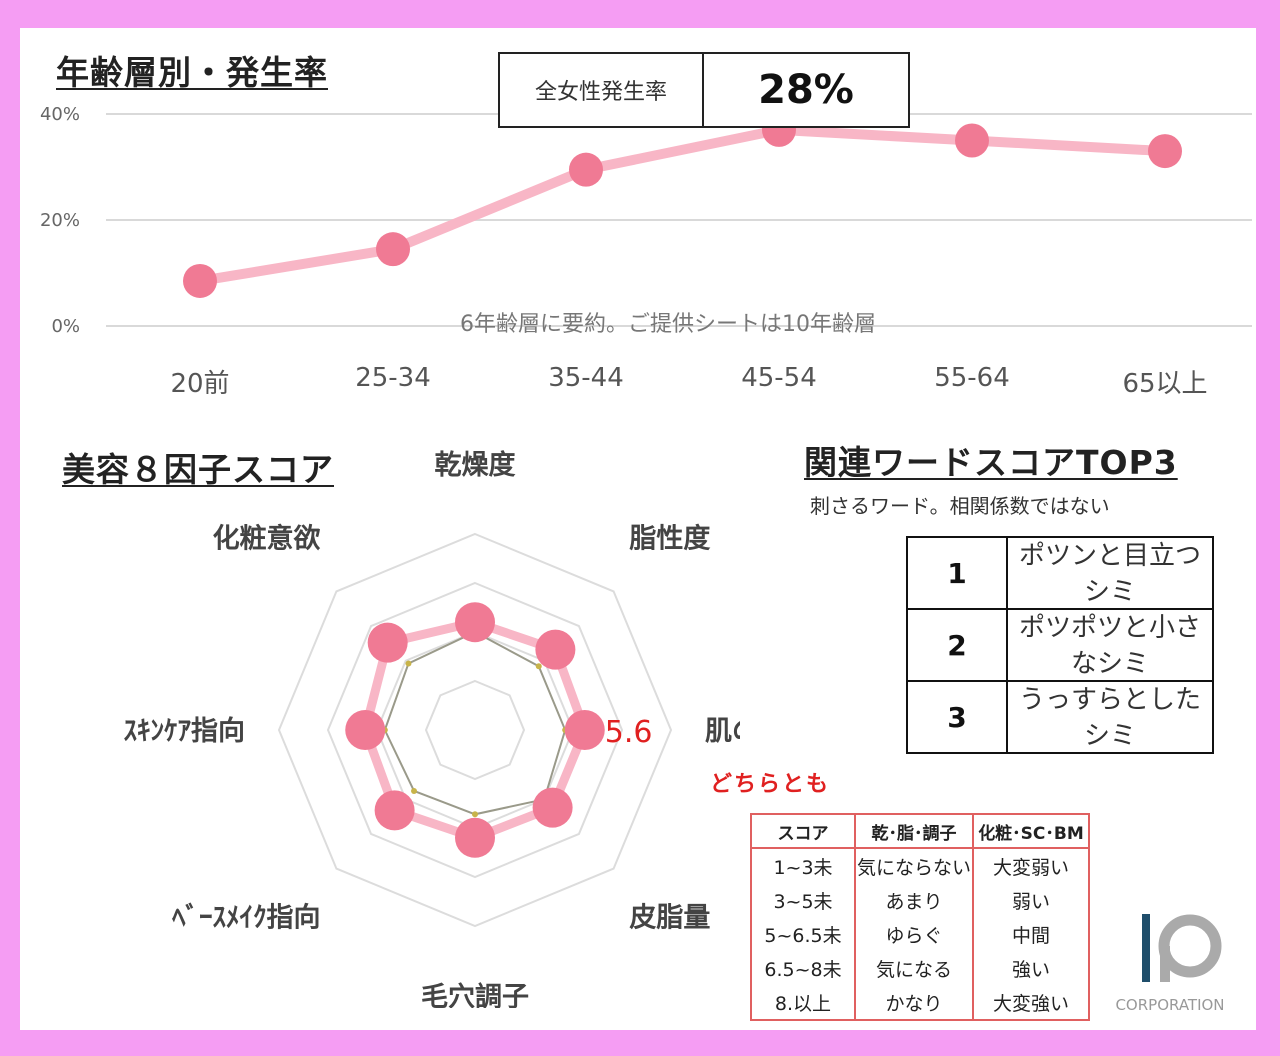  What do you see at coordinates (803, 1003) in the screenshot?
I see `scale-cell: 8.以上` at bounding box center [803, 1003].